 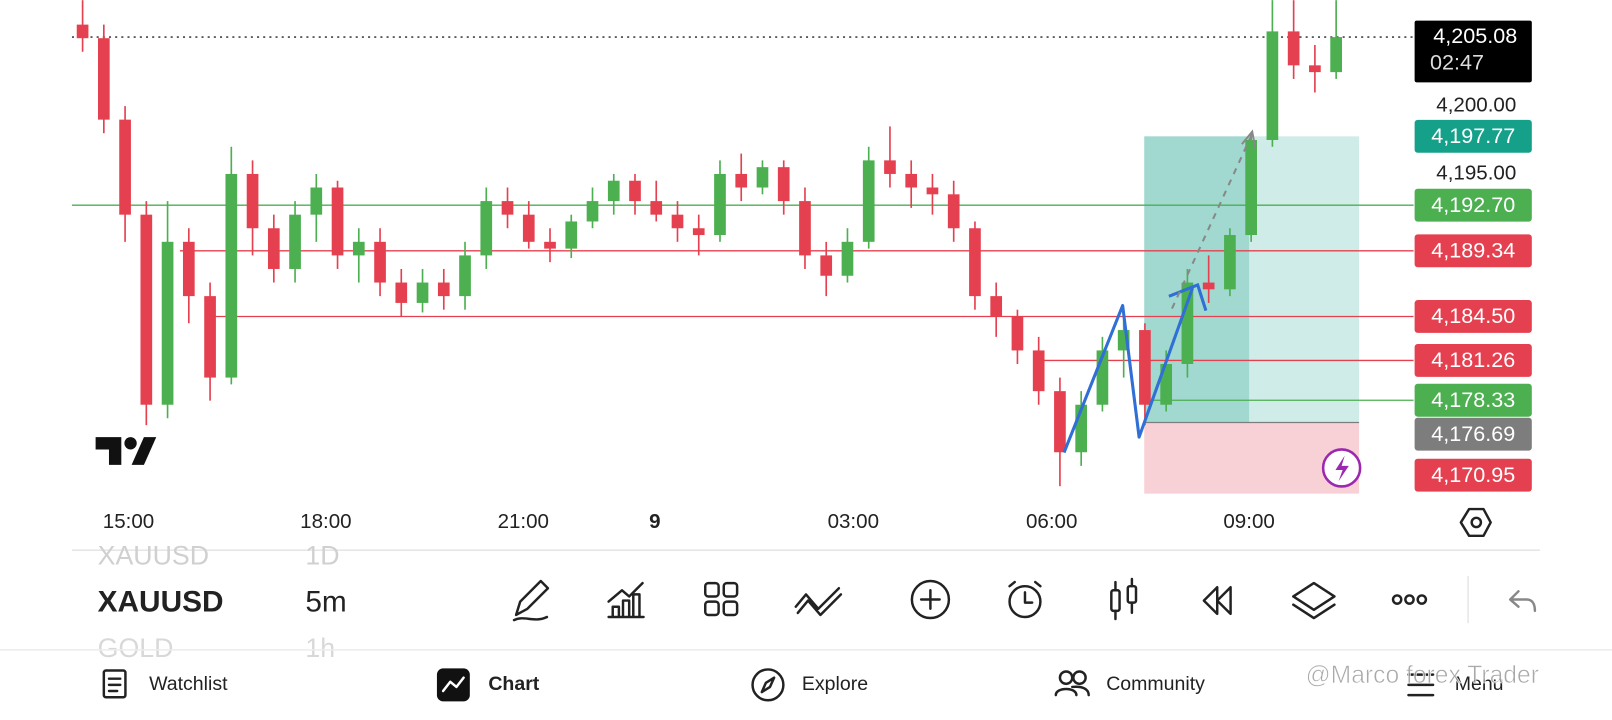 What do you see at coordinates (1421, 685) in the screenshot?
I see `menu-icon` at bounding box center [1421, 685].